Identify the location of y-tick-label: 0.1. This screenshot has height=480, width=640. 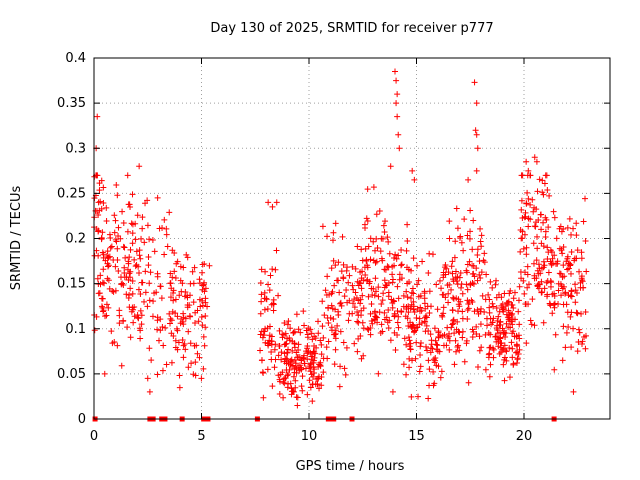
(75, 329).